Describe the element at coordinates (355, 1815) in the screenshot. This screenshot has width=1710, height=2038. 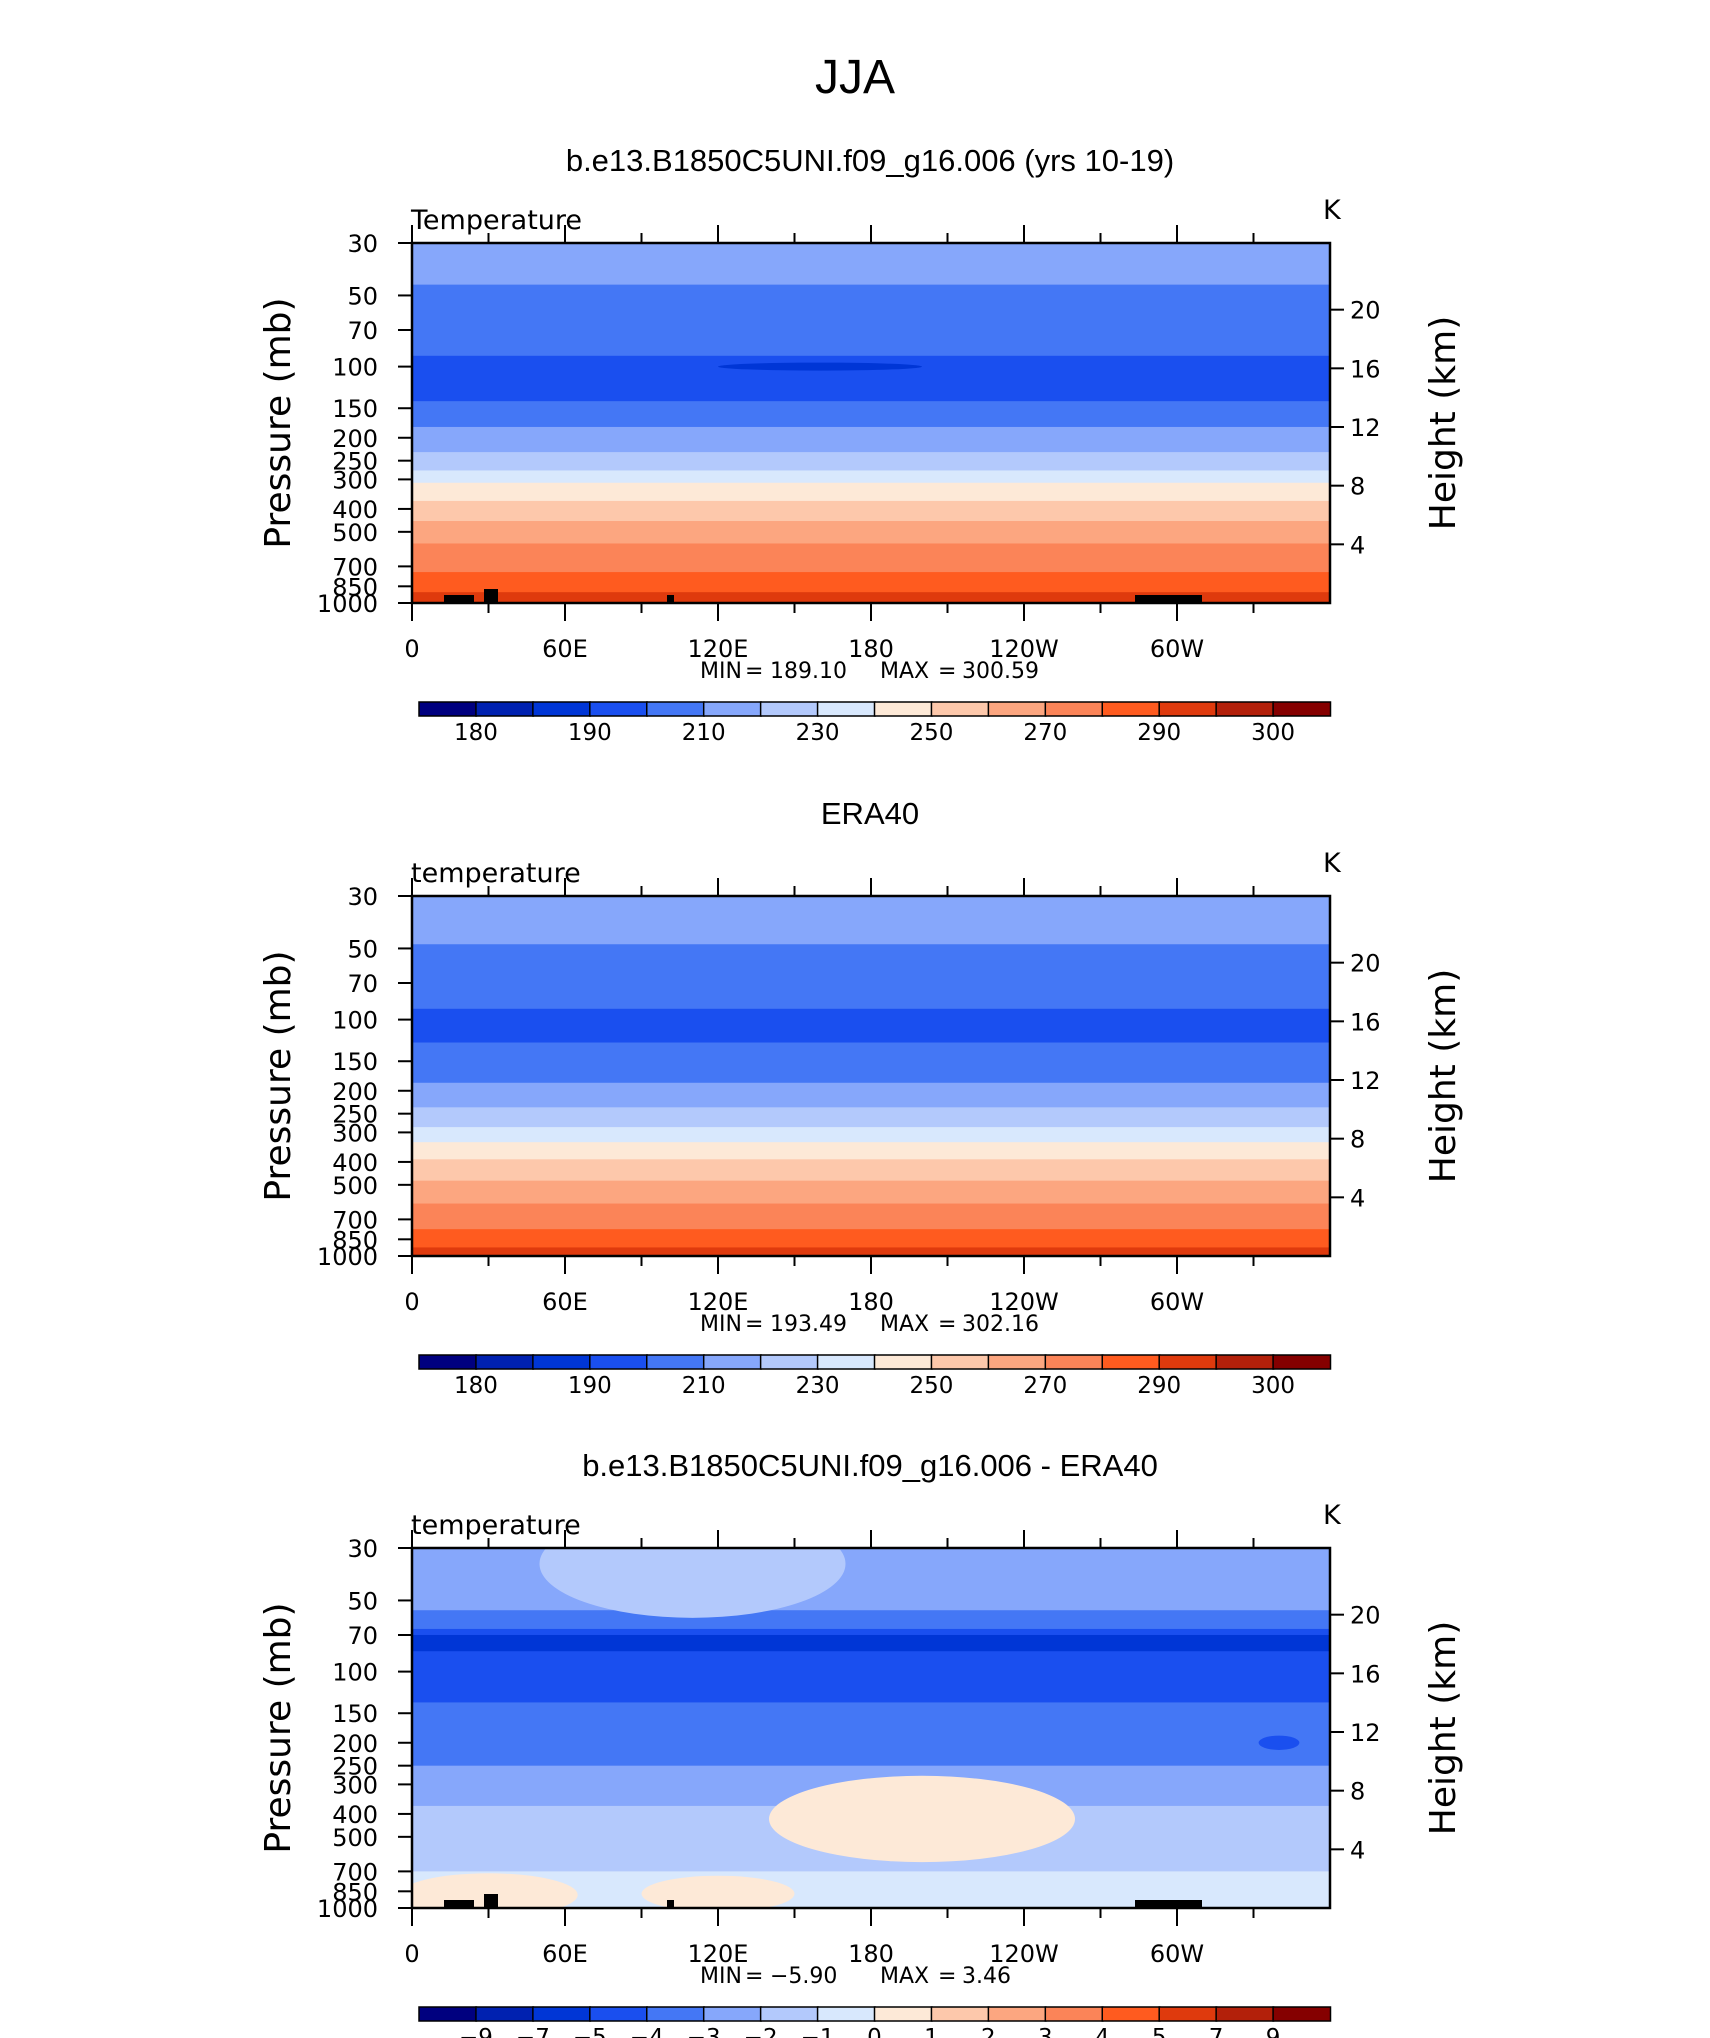
I see `y-tick-label: 400` at that location.